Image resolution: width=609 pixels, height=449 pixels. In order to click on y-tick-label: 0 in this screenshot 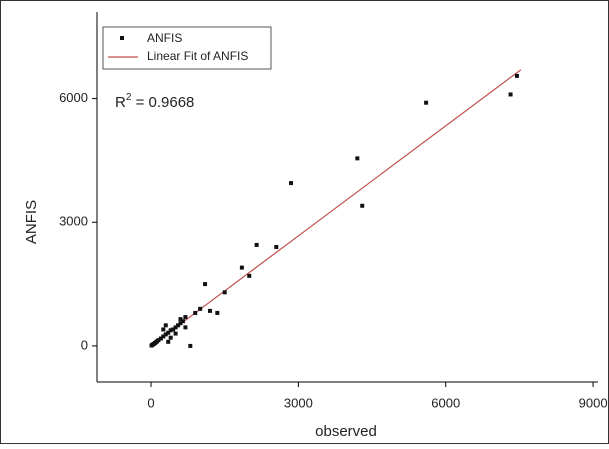, I will do `click(84, 344)`.